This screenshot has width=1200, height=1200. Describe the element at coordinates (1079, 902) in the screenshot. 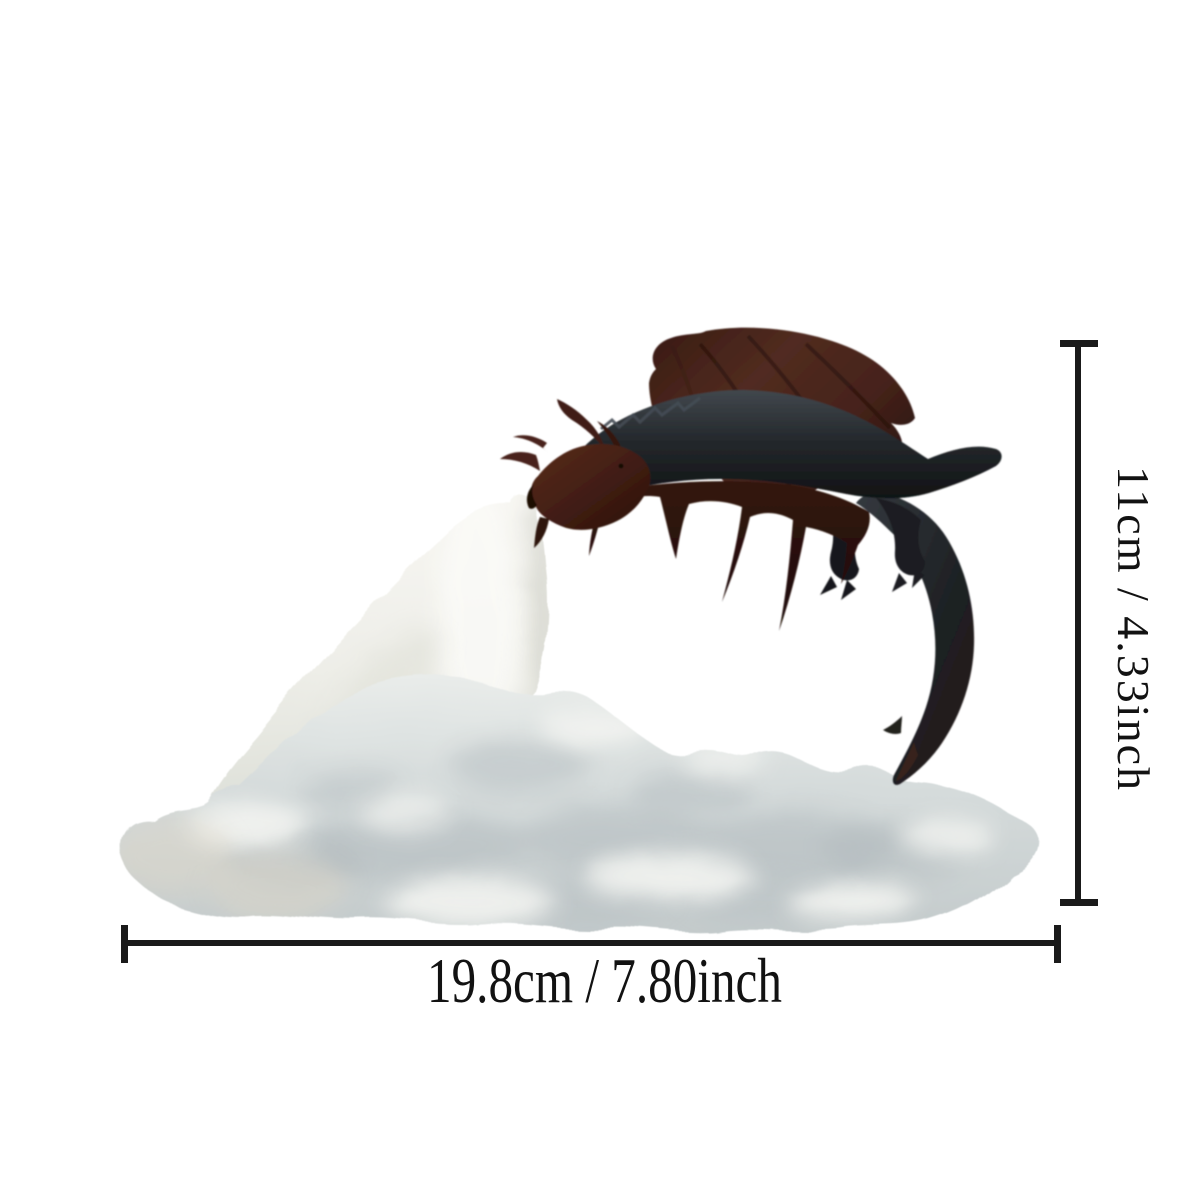

I see `height-dimension-cap-bottom` at that location.